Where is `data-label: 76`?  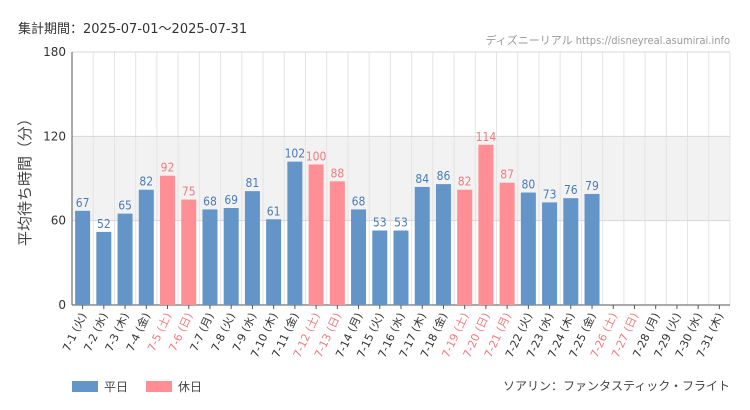 data-label: 76 is located at coordinates (571, 190).